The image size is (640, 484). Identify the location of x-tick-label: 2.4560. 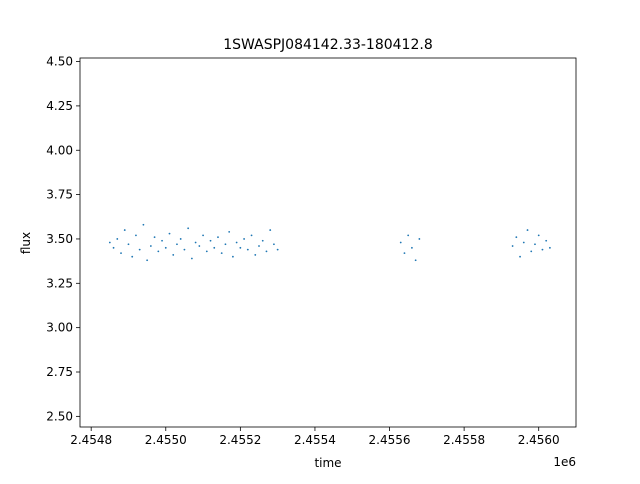
(539, 440).